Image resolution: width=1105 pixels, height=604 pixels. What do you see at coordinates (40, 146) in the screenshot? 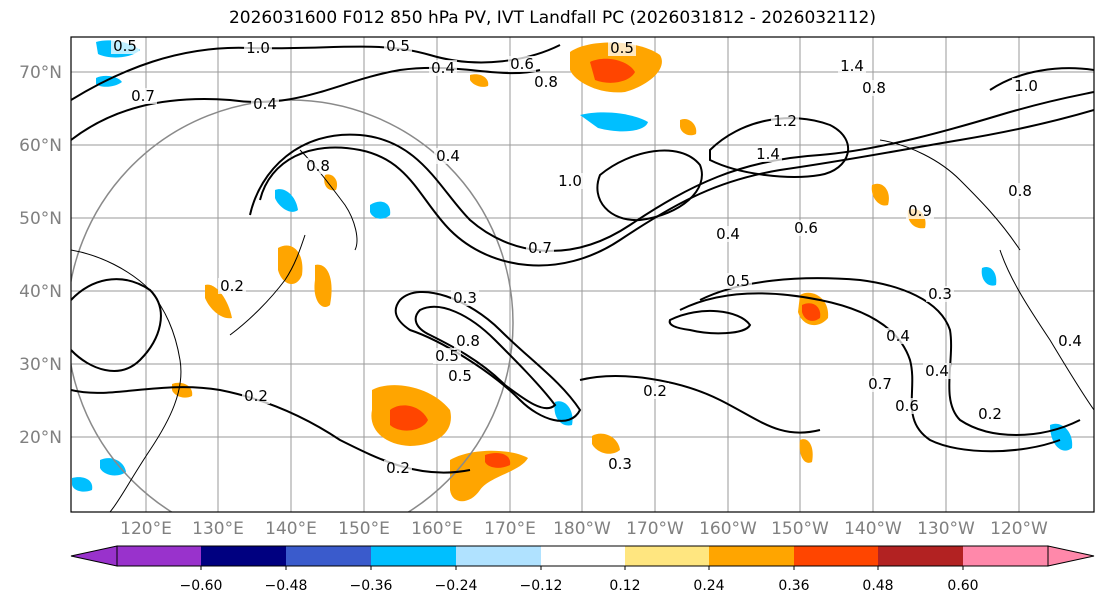
I see `lat-label: 60°N` at bounding box center [40, 146].